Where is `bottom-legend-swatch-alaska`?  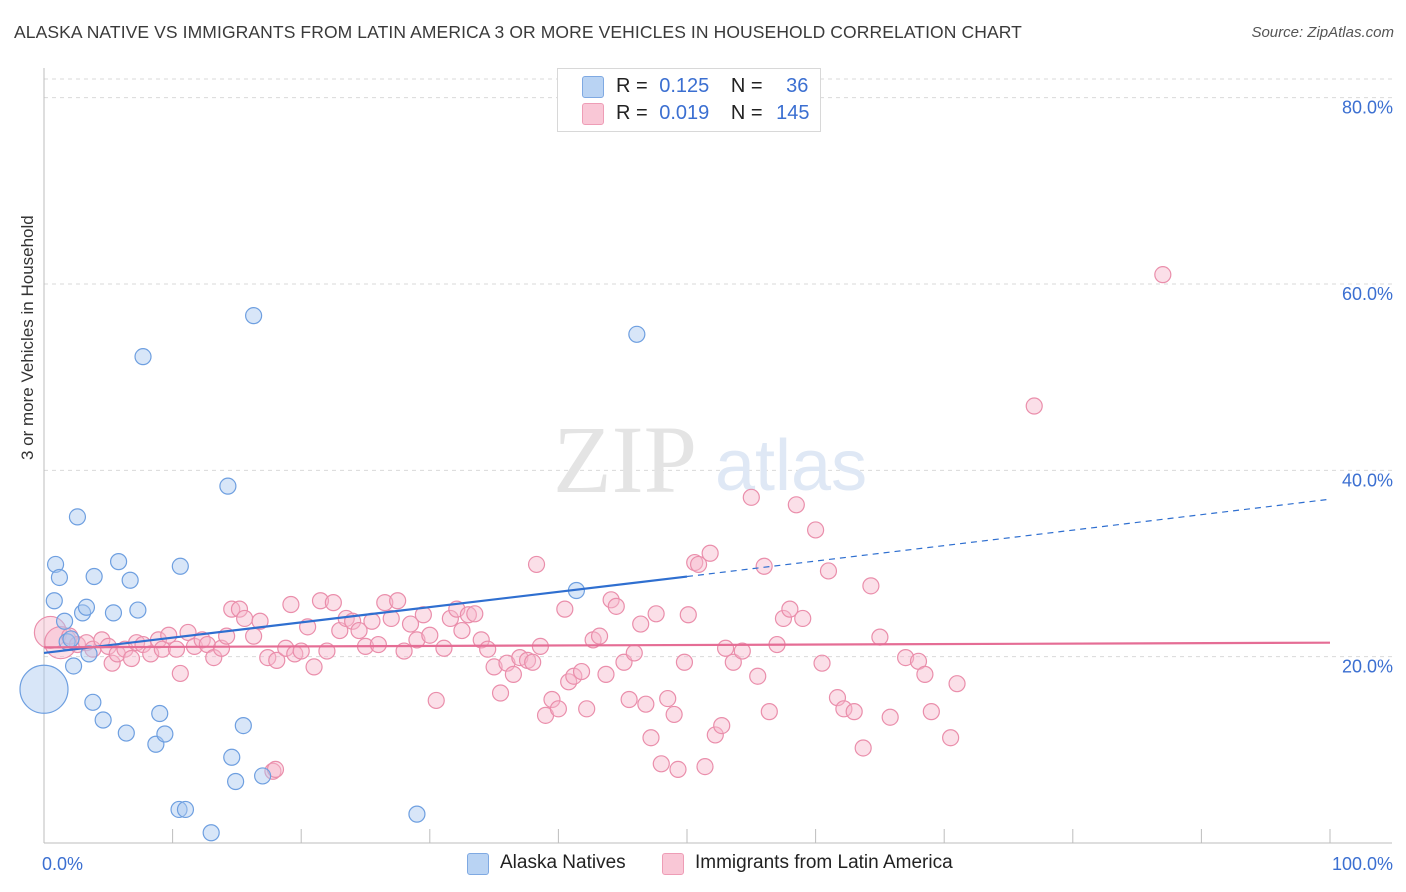
bottom-legend-swatch-alaska is located at coordinates (478, 864).